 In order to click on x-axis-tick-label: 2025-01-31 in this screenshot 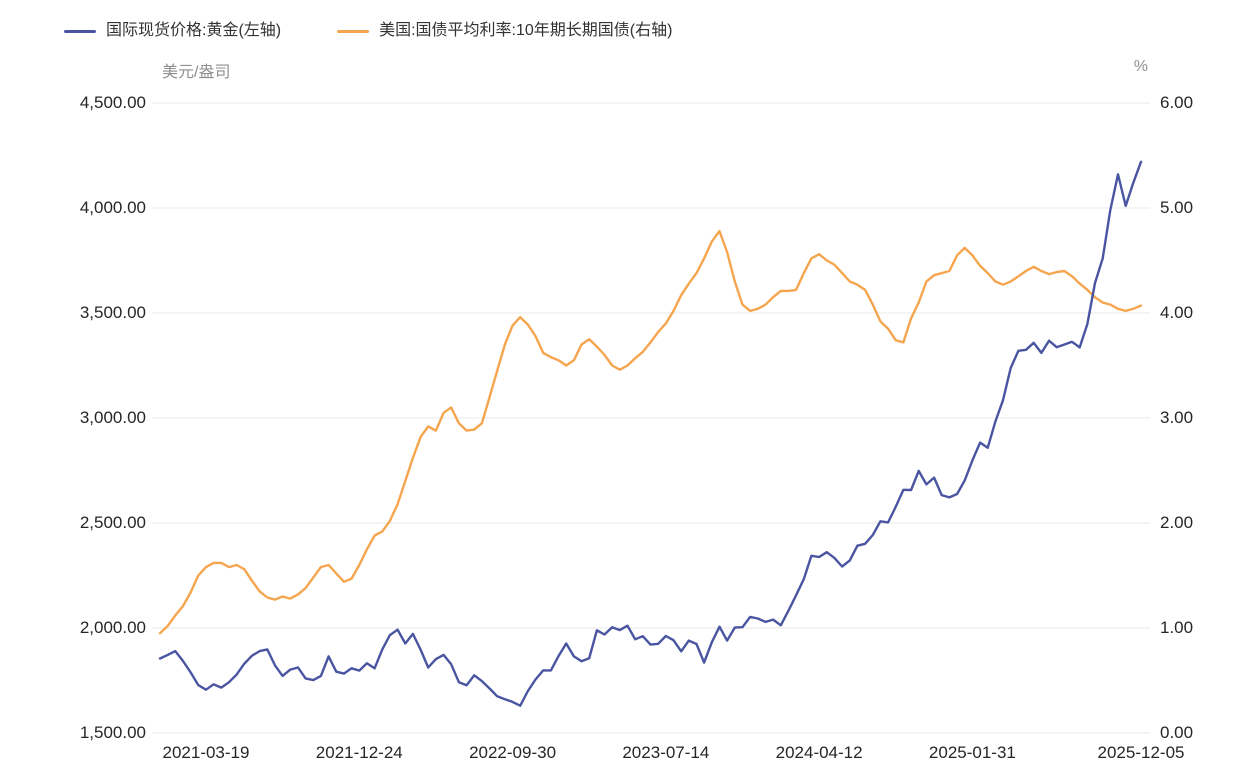, I will do `click(972, 752)`.